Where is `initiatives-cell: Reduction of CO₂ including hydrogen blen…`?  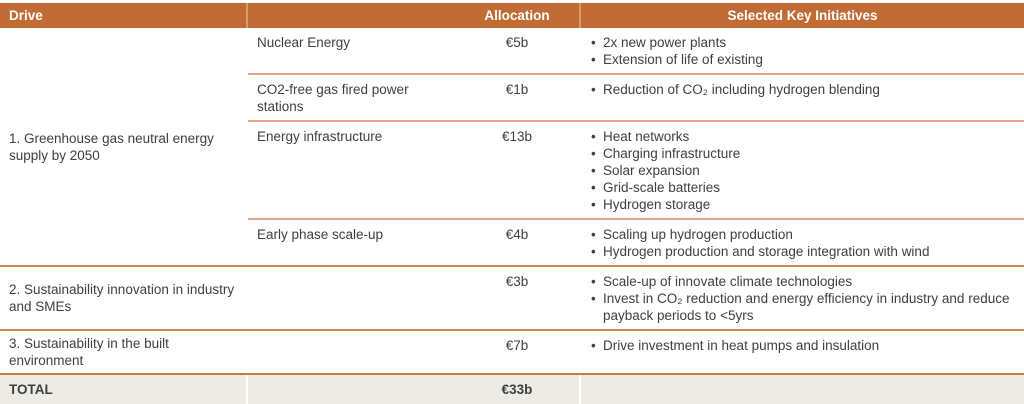
initiatives-cell: Reduction of CO₂ including hydrogen blen… is located at coordinates (802, 98).